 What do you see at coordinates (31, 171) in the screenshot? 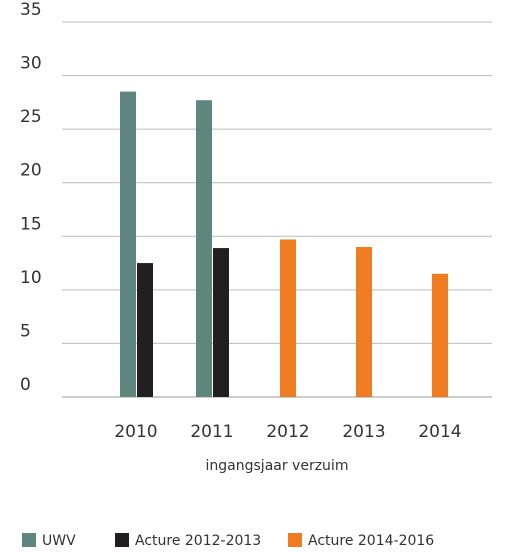
I see `y-tick-label: 20` at bounding box center [31, 171].